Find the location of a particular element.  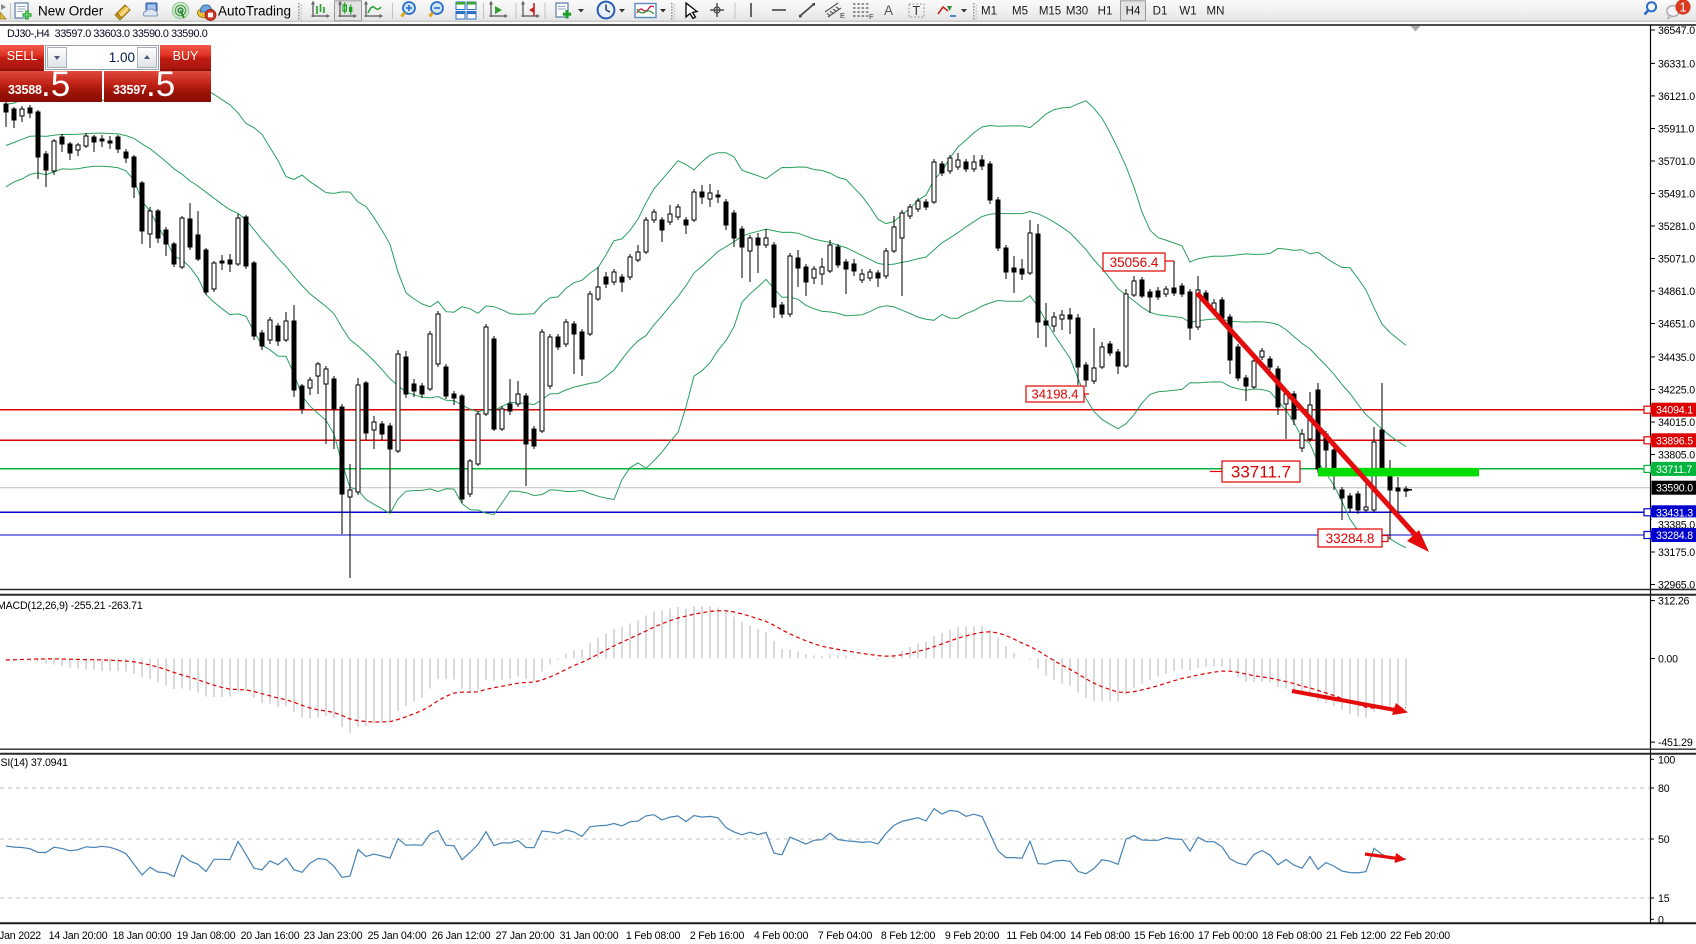

svg-text: 4 Feb 00:00 is located at coordinates (781, 936).